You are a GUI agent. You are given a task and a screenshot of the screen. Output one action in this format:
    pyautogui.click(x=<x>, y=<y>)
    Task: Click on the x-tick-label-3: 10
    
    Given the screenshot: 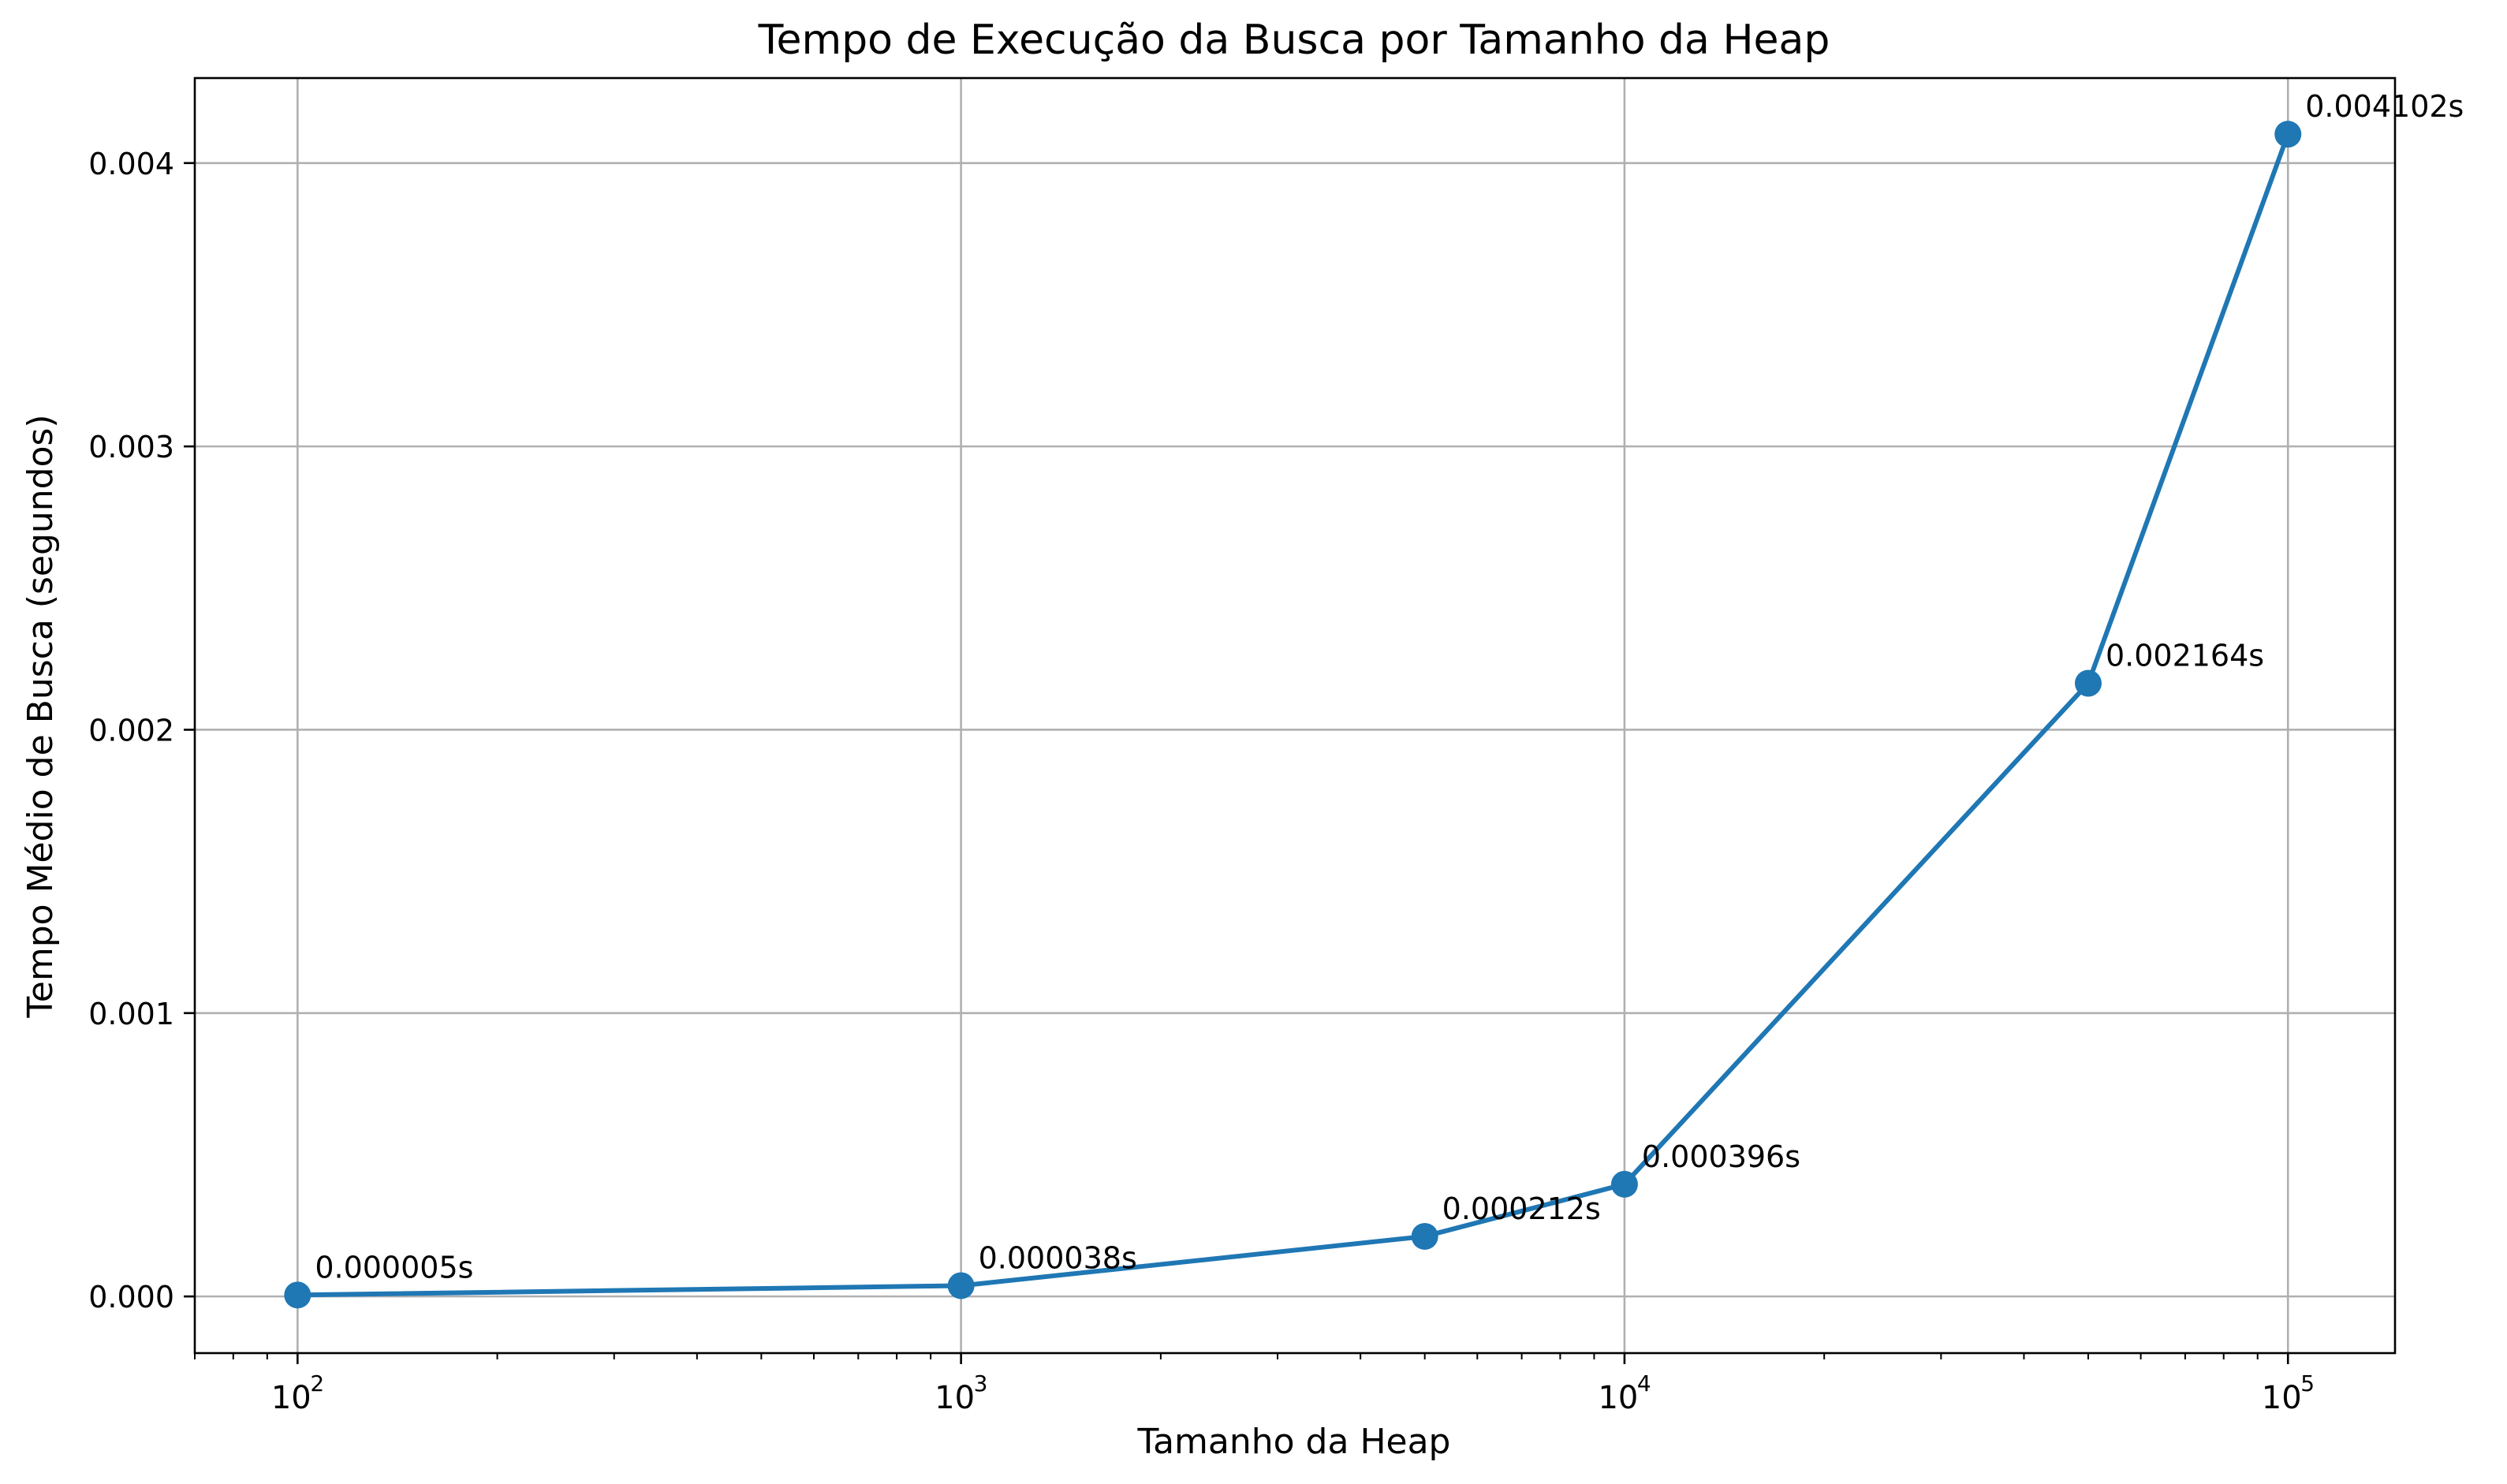 What is the action you would take?
    pyautogui.click(x=2282, y=1398)
    